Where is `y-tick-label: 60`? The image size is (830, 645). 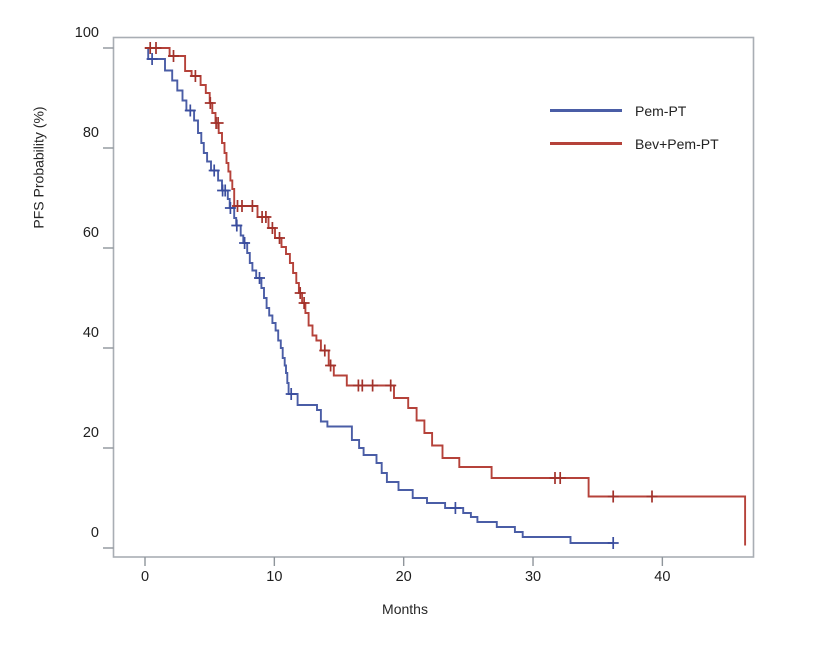
y-tick-label: 60 is located at coordinates (91, 233).